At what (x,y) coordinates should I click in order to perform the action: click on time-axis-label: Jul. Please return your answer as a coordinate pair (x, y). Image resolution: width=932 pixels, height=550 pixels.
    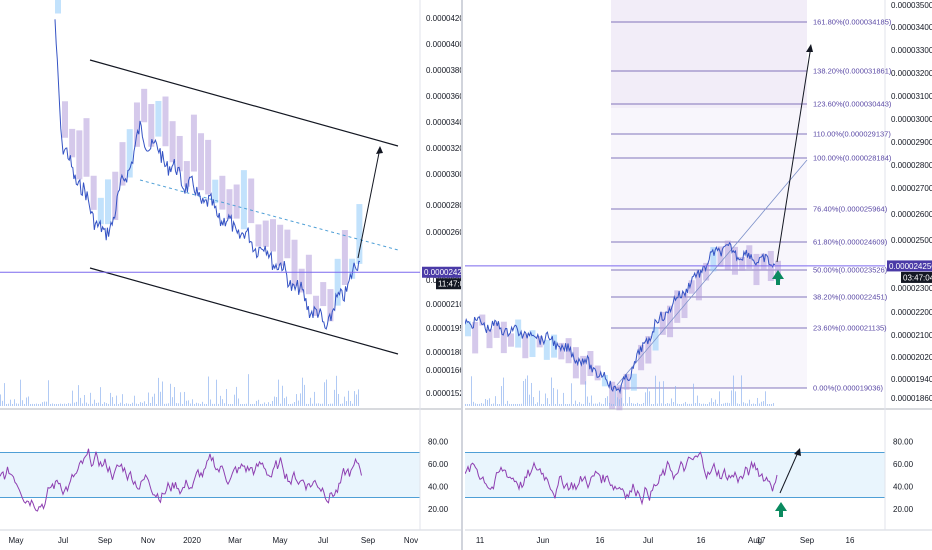
    Looking at the image, I should click on (648, 540).